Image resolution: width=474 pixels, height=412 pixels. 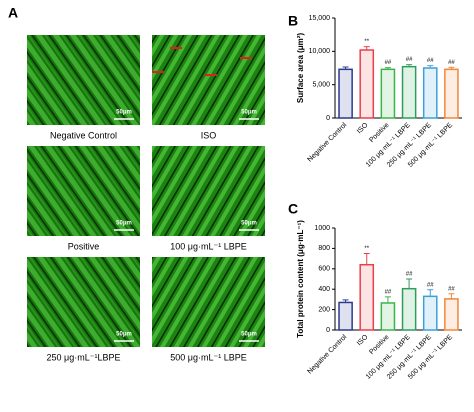 What do you see at coordinates (320, 18) in the screenshot?
I see `y-tick-label: 15,000` at bounding box center [320, 18].